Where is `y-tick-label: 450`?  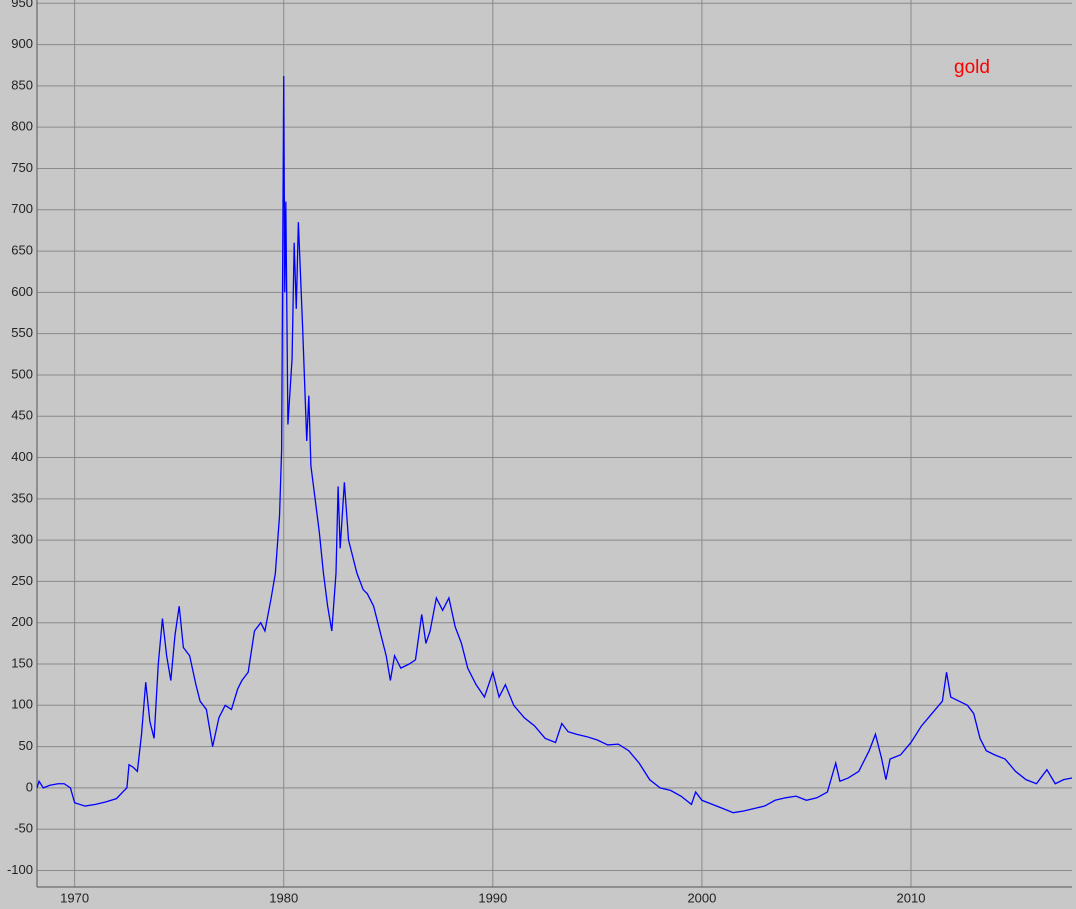 y-tick-label: 450 is located at coordinates (22, 415).